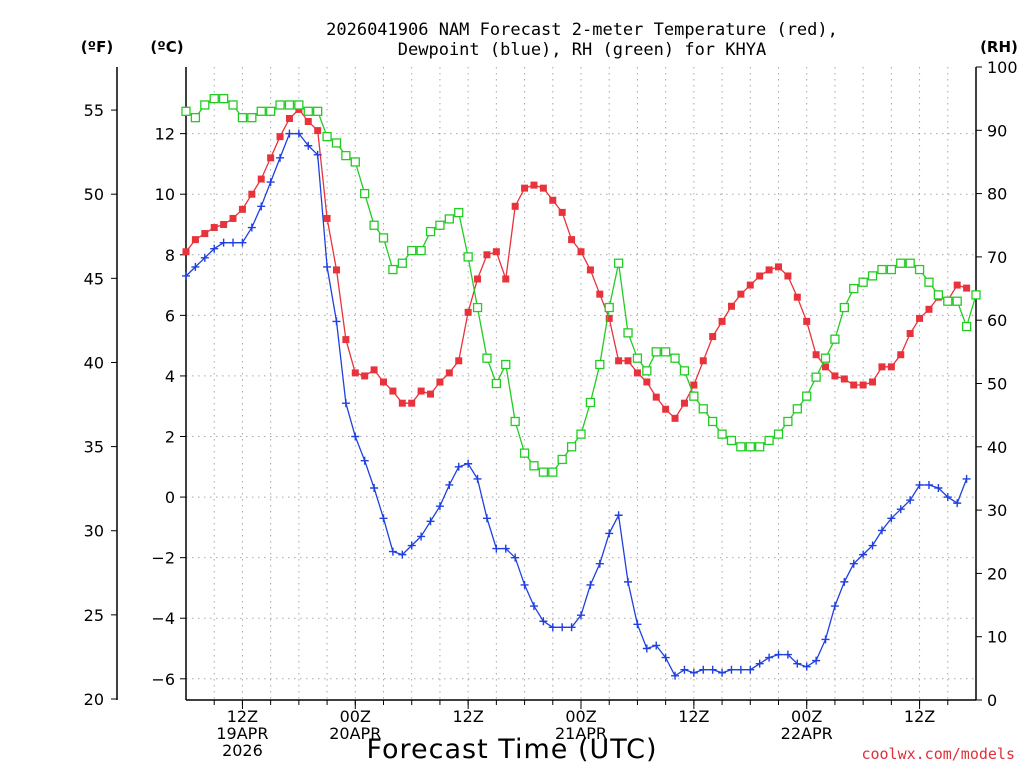 The height and width of the screenshot is (768, 1024). I want to click on time-tick-label: 2026, so click(242, 750).